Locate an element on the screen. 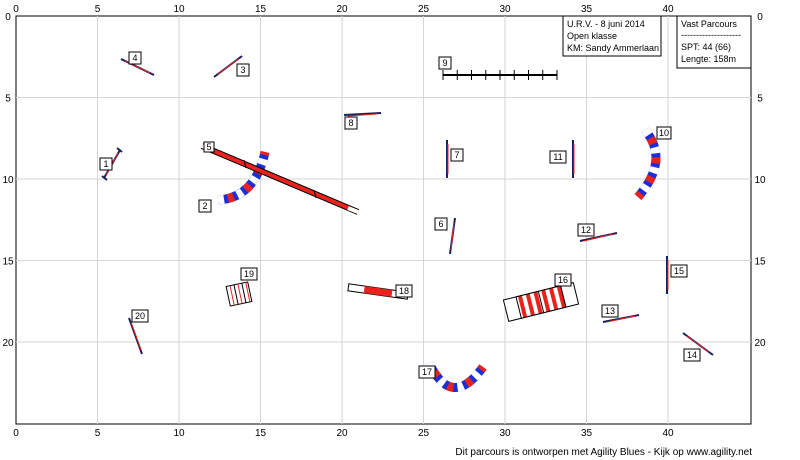 The height and width of the screenshot is (460, 800). obstacle-label-8: 8 is located at coordinates (351, 123).